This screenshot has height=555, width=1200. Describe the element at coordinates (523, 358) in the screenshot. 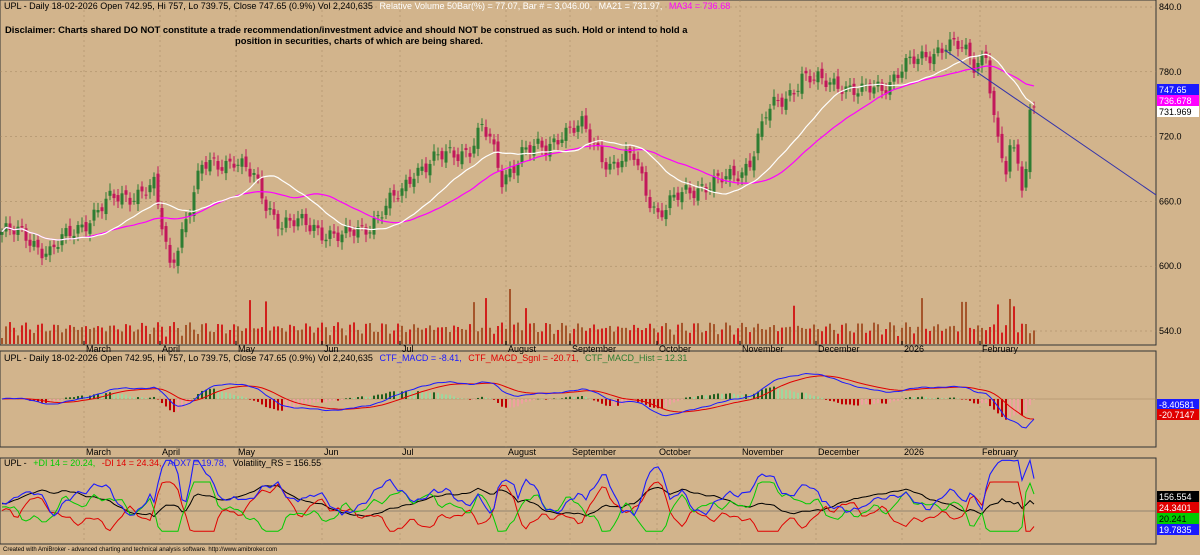

I see `macd-header-signal: CTF_MACD_Sgnl = -20.71,` at that location.